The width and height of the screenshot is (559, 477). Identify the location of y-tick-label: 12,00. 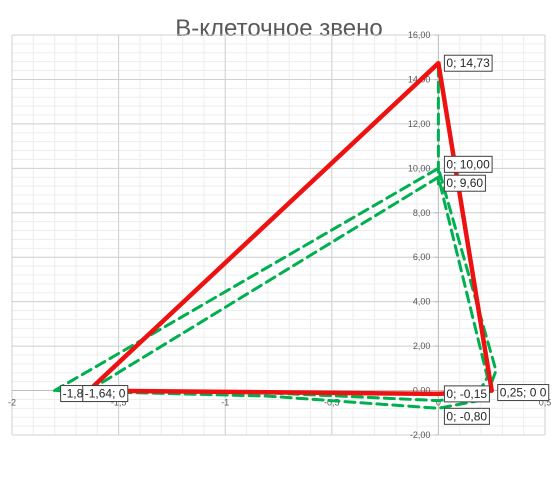
(419, 124).